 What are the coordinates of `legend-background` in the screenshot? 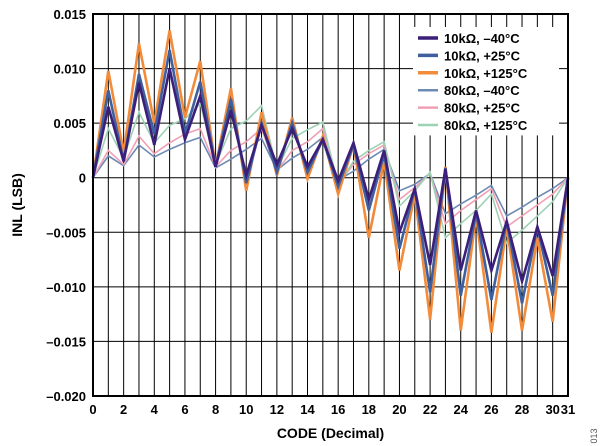 It's located at (486, 81).